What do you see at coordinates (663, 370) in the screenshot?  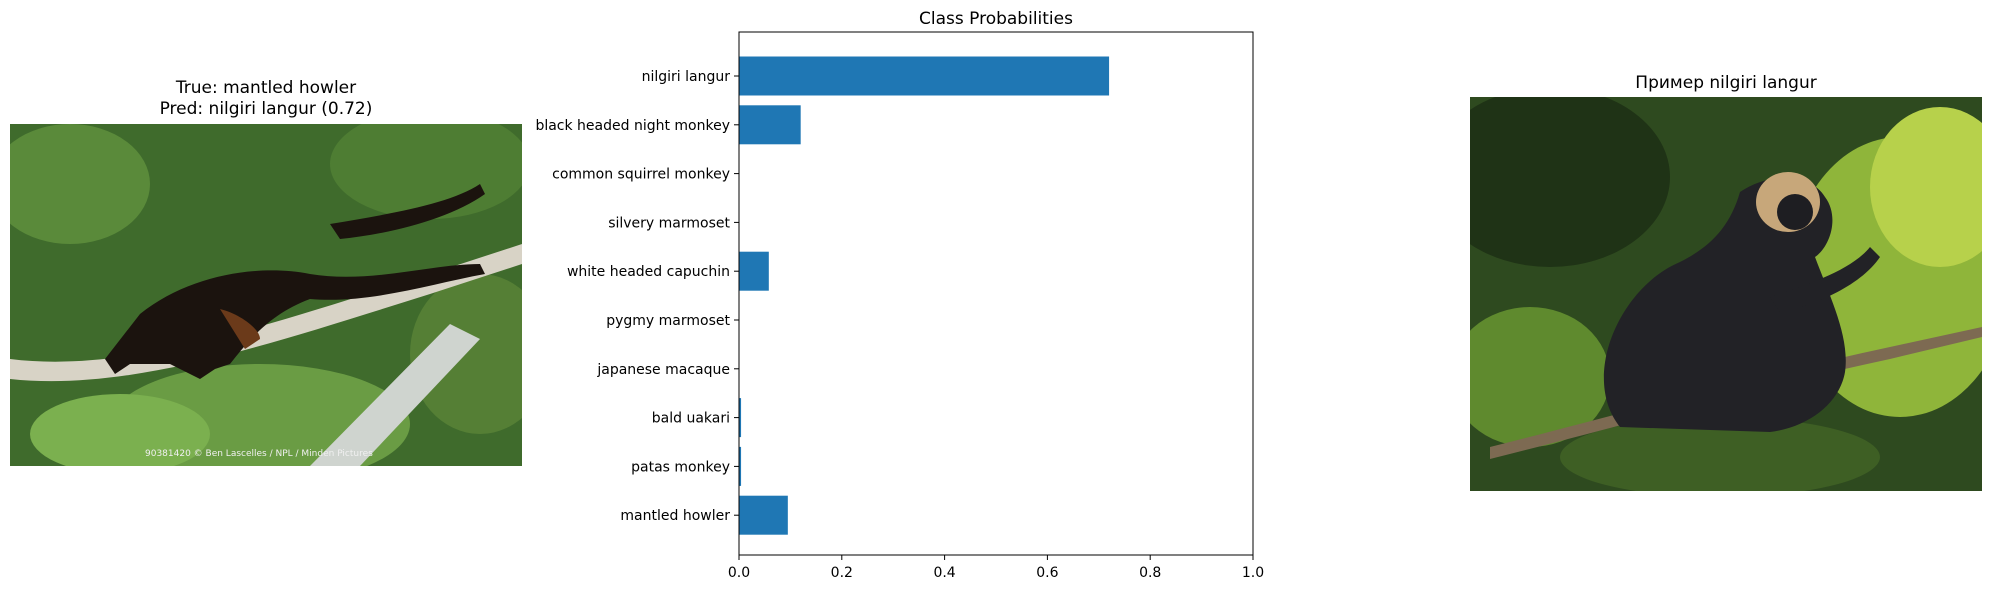 I see `y-tick-label: japanese macaque` at bounding box center [663, 370].